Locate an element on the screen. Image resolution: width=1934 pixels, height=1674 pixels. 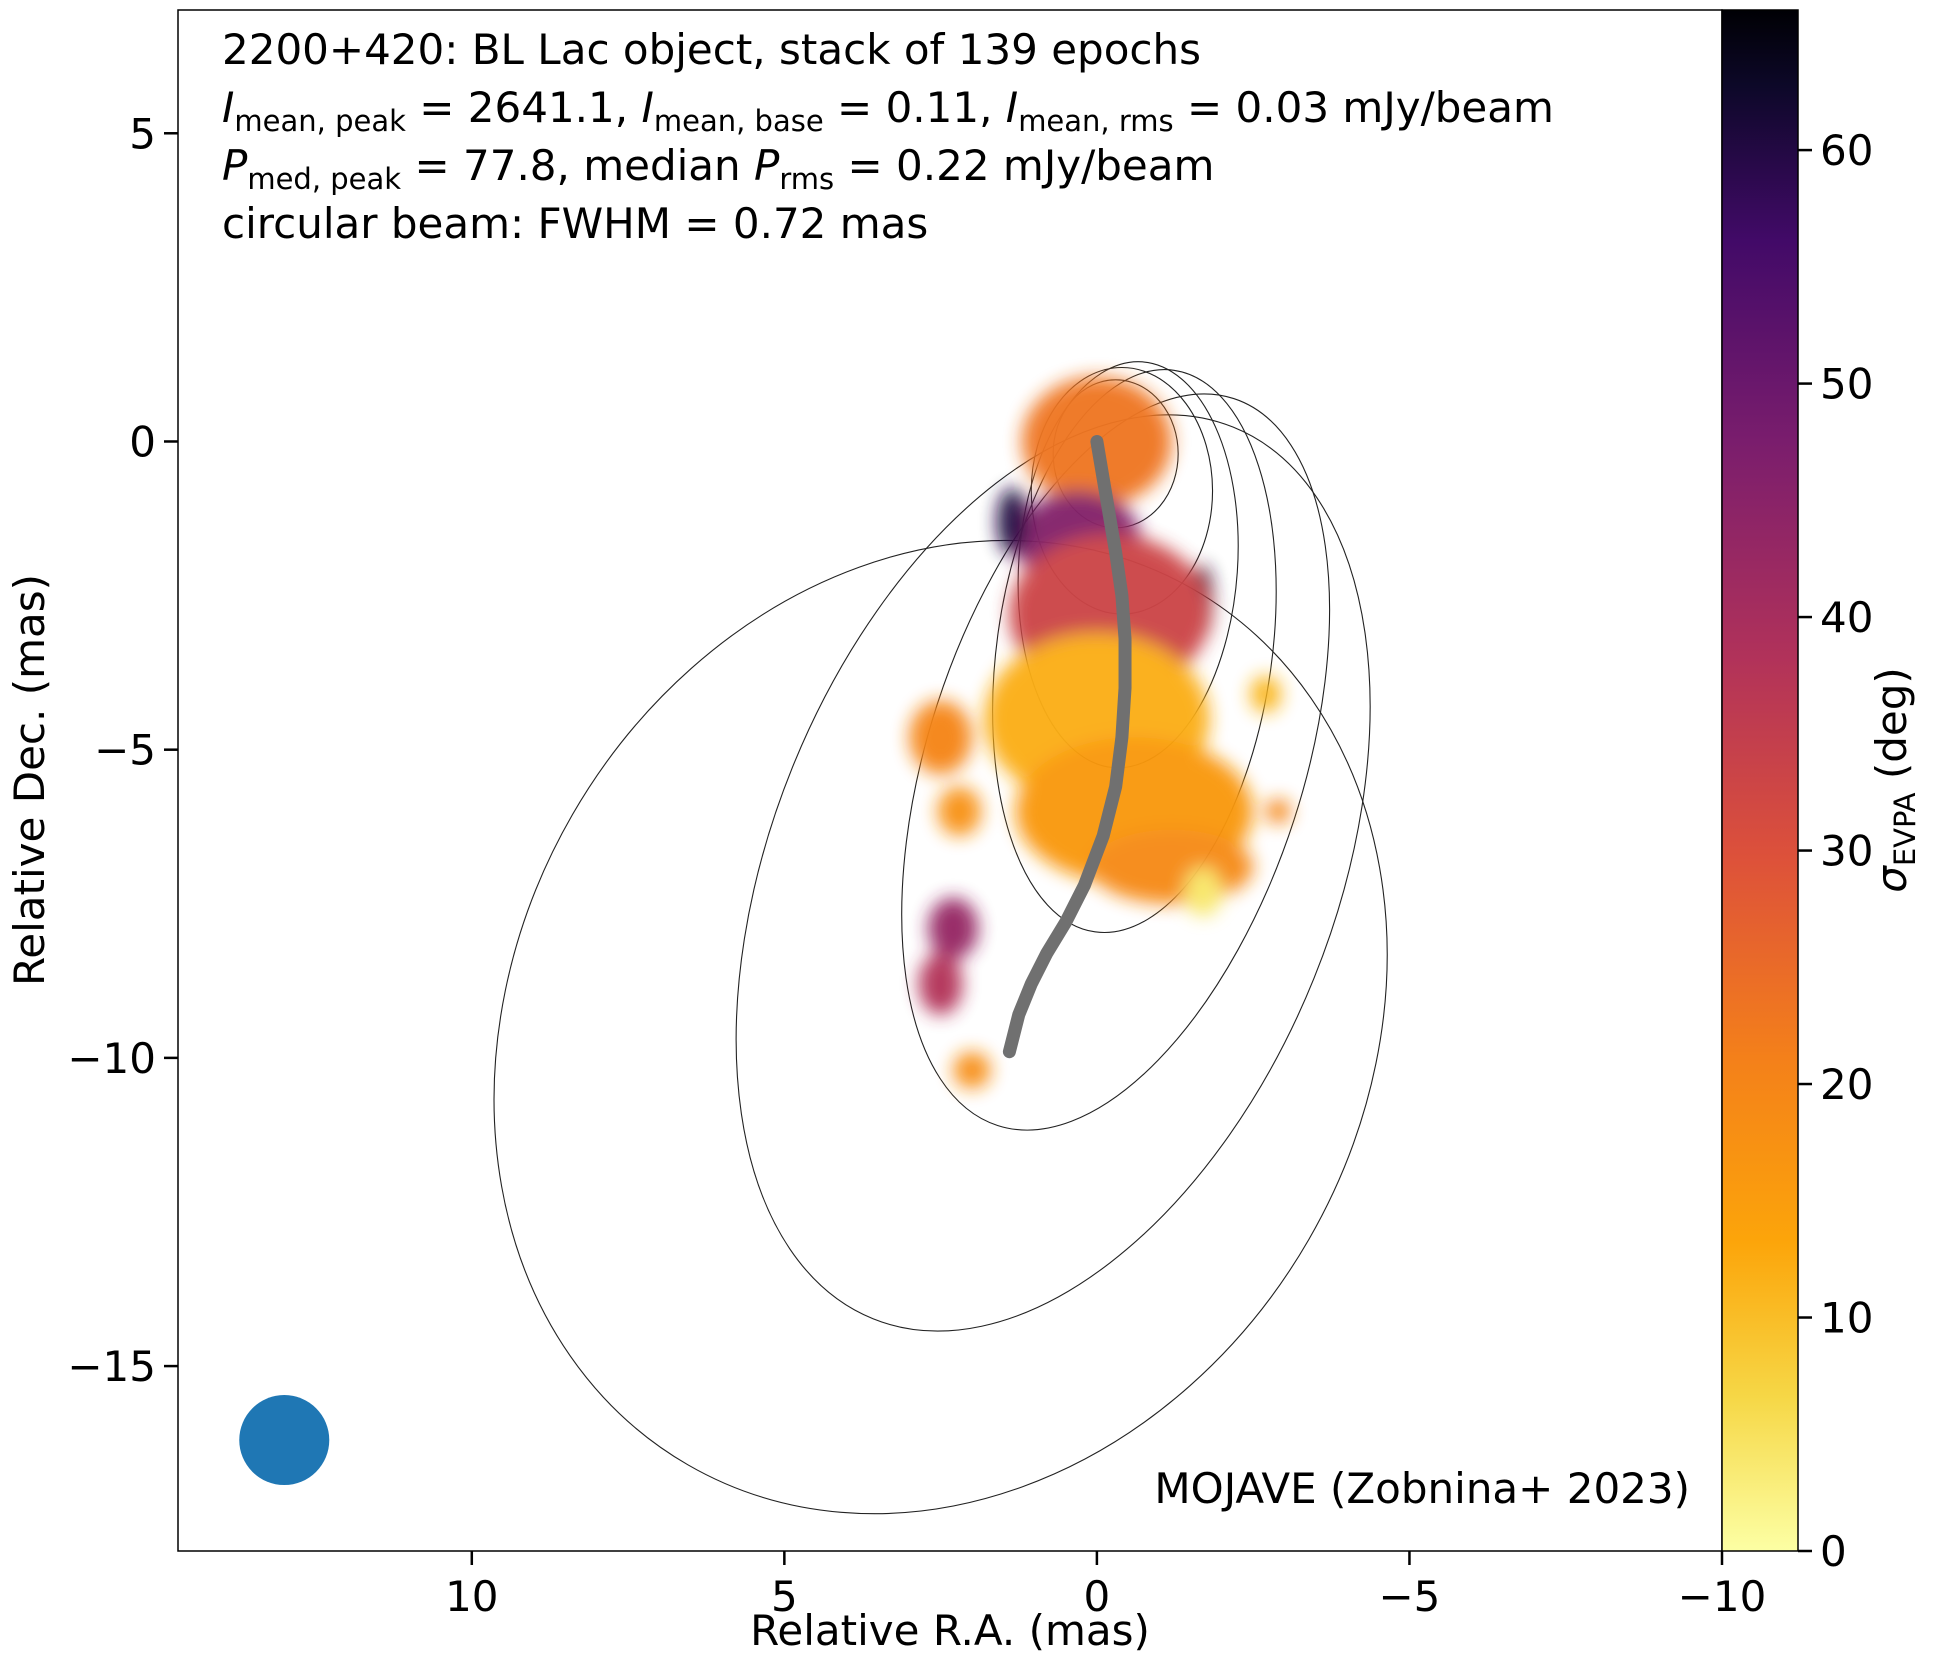
i-rms-value: 0.03 is located at coordinates (1283, 107).